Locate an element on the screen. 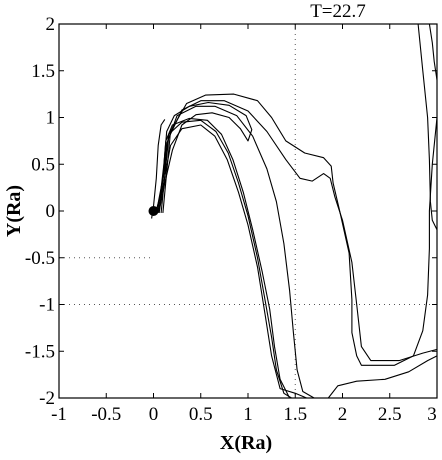 Image resolution: width=442 pixels, height=460 pixels. x-tick-label: 0.5 is located at coordinates (201, 414).